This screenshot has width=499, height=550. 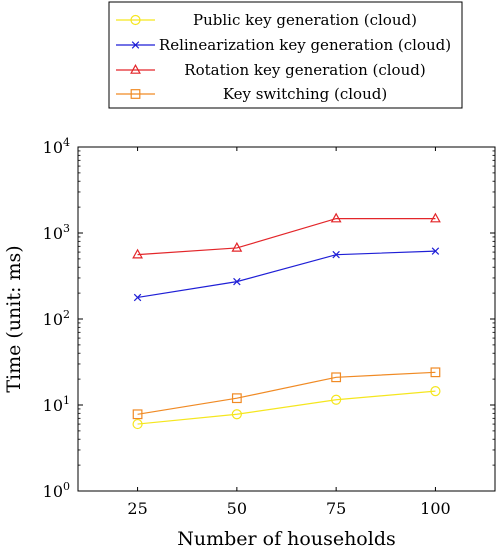 I want to click on legend-frame, so click(x=285, y=55).